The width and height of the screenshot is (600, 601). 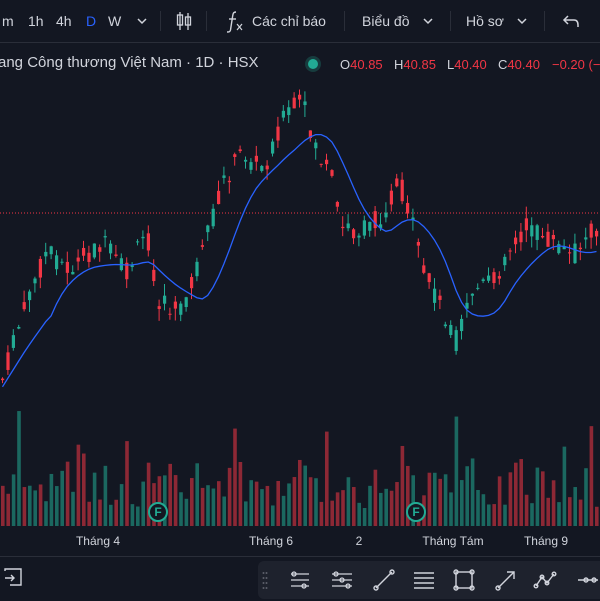 I want to click on function-icon, so click(x=235, y=21).